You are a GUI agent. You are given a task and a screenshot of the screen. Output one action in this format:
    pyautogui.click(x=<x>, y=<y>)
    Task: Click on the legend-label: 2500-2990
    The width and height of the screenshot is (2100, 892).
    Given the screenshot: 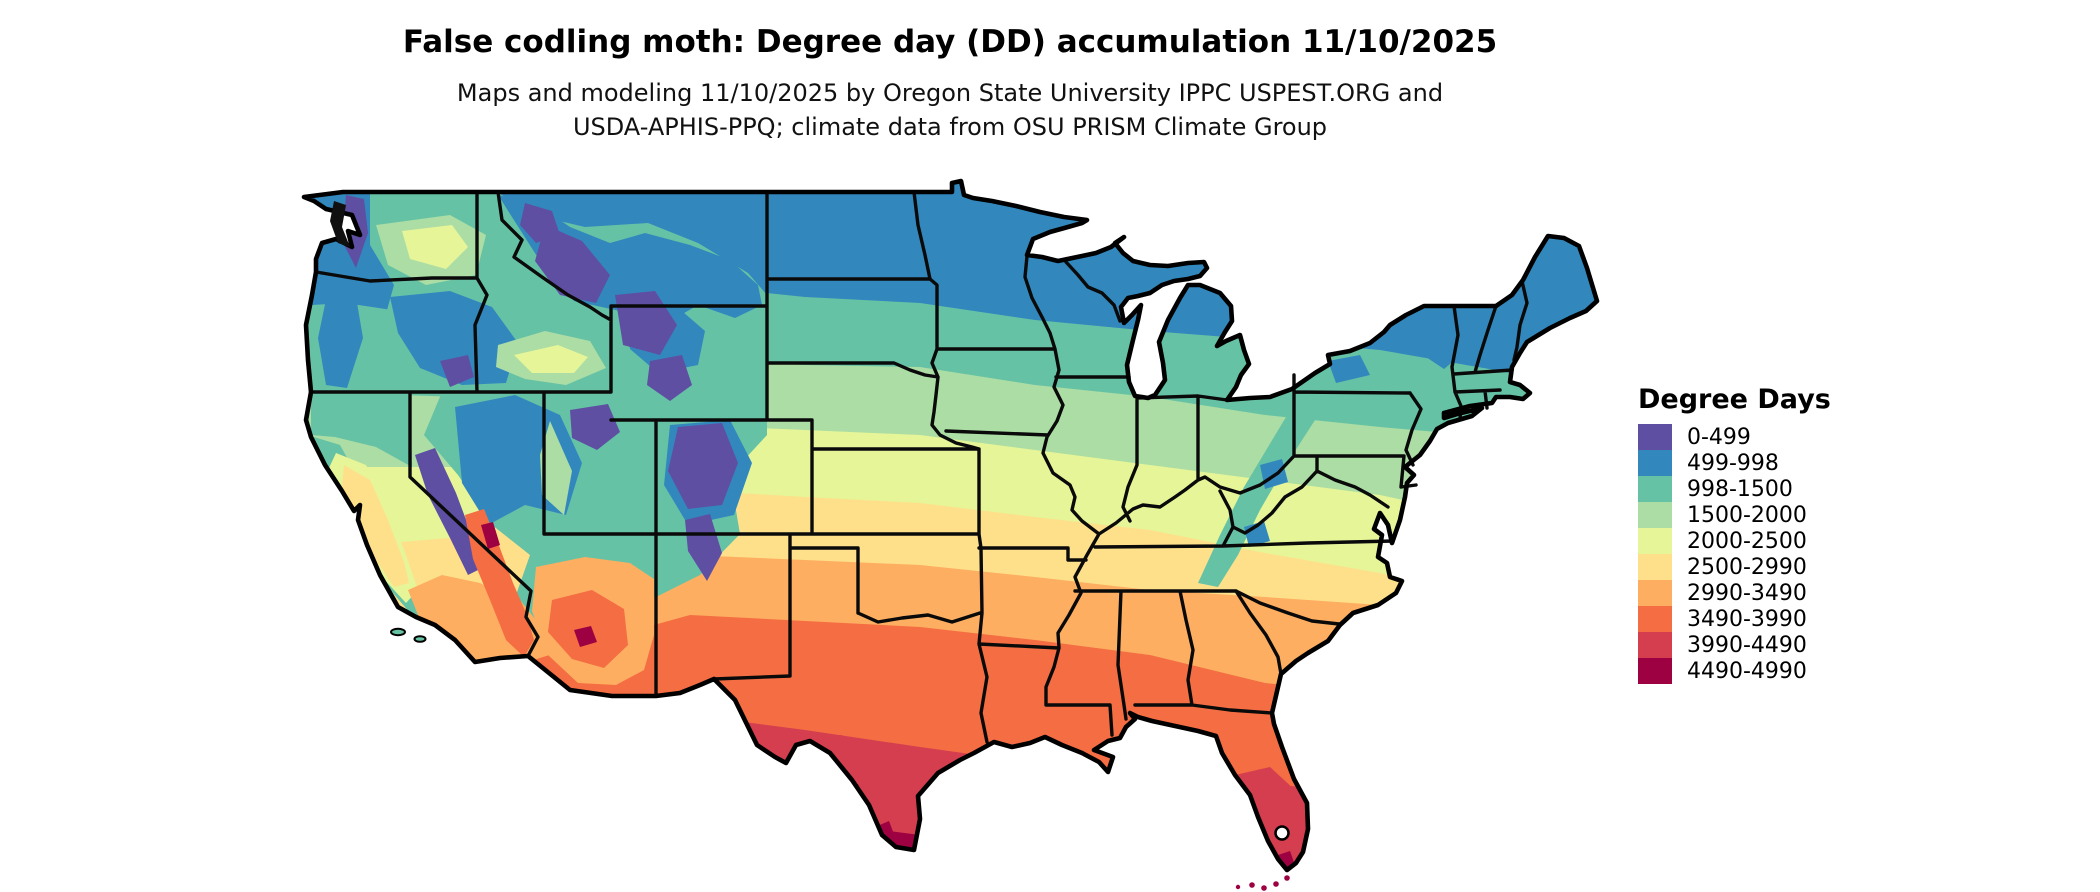 What is the action you would take?
    pyautogui.click(x=1747, y=567)
    